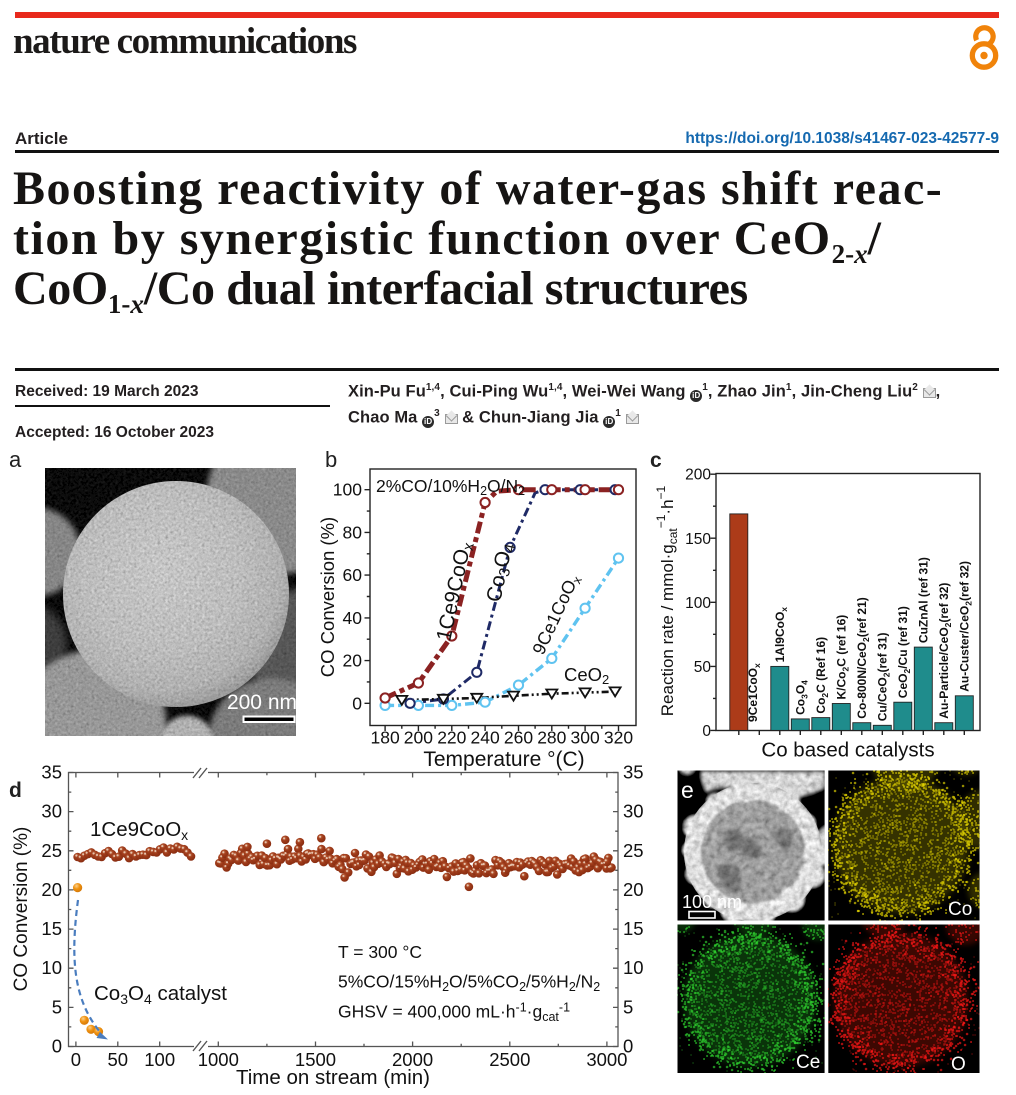 Image resolution: width=1016 pixels, height=1095 pixels. I want to click on svg-text: 260, so click(518, 738).